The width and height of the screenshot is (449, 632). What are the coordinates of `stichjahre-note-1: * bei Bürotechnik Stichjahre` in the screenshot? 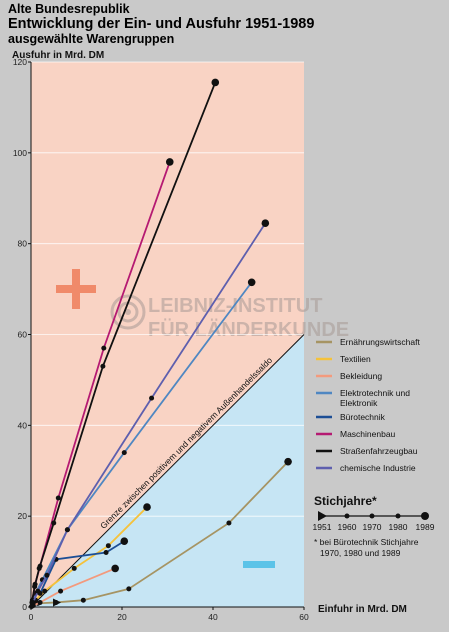 It's located at (366, 542).